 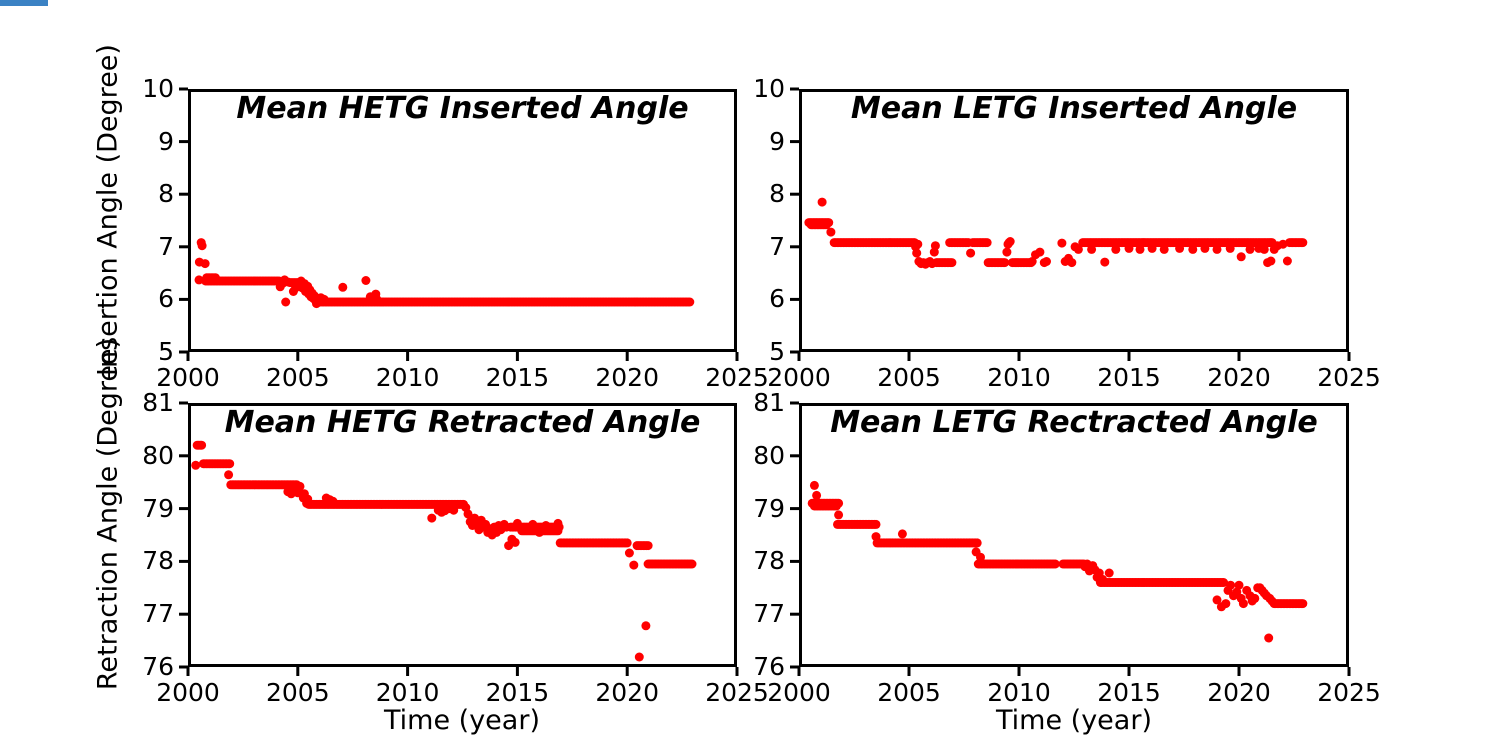 I want to click on scatter-canvas-hetg-inserted, so click(x=459, y=224).